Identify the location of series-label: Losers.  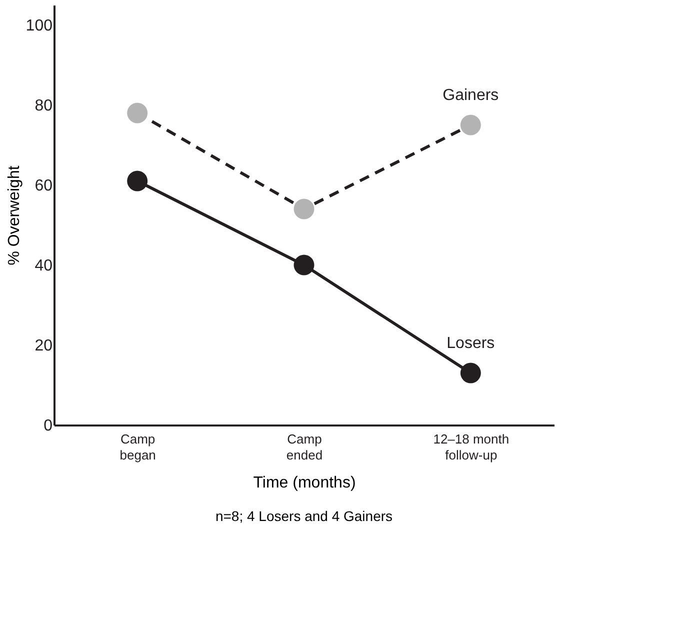
(470, 343).